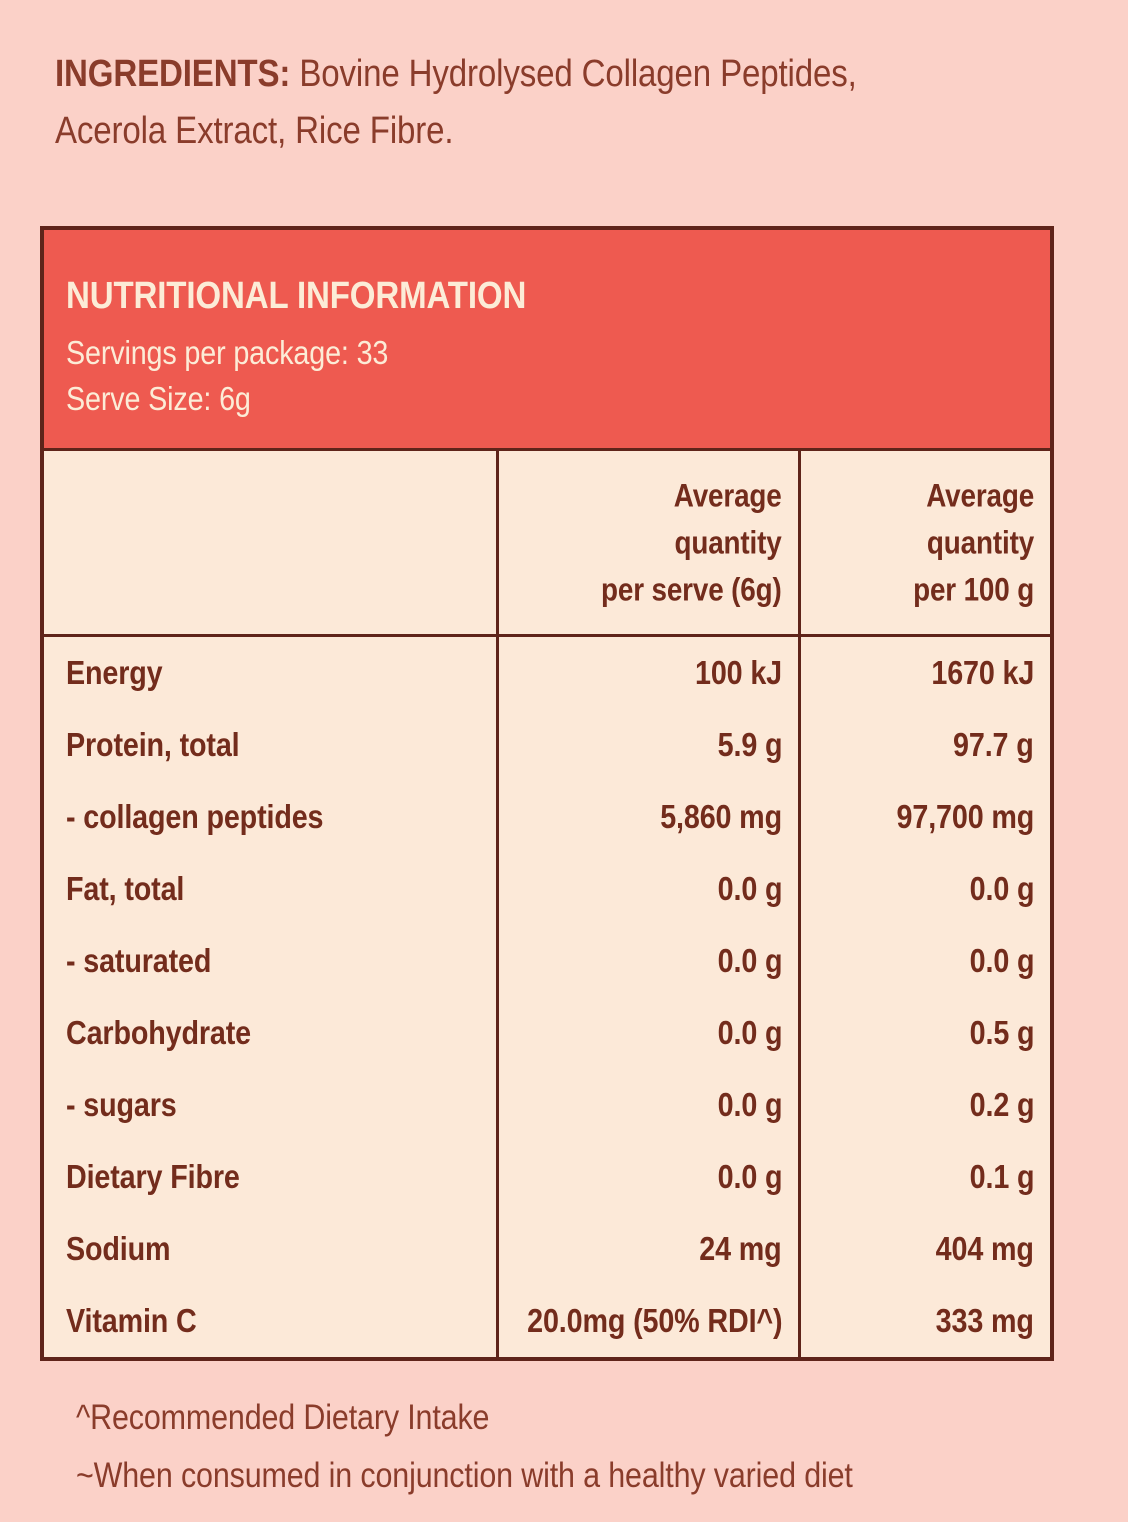 The image size is (1128, 1522). Describe the element at coordinates (547, 399) in the screenshot. I see `serve-size-row: Serve Size: 6g` at that location.